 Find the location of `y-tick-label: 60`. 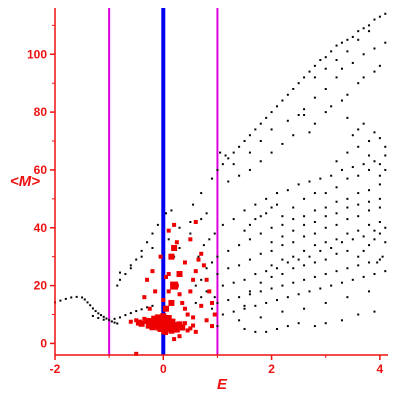

y-tick-label: 60 is located at coordinates (41, 170).